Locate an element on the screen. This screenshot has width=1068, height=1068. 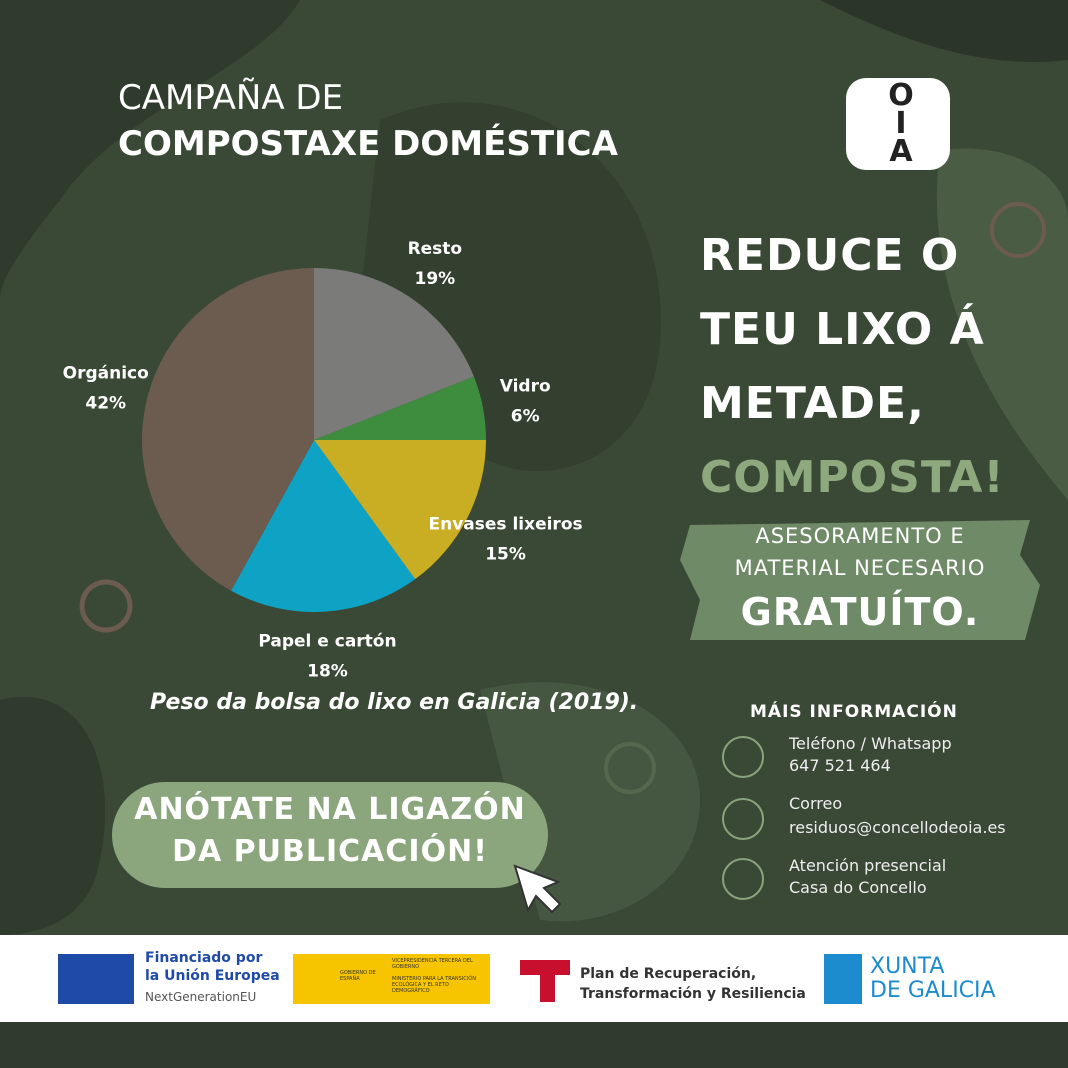
contact-value: Casa do Concello is located at coordinates (858, 887).